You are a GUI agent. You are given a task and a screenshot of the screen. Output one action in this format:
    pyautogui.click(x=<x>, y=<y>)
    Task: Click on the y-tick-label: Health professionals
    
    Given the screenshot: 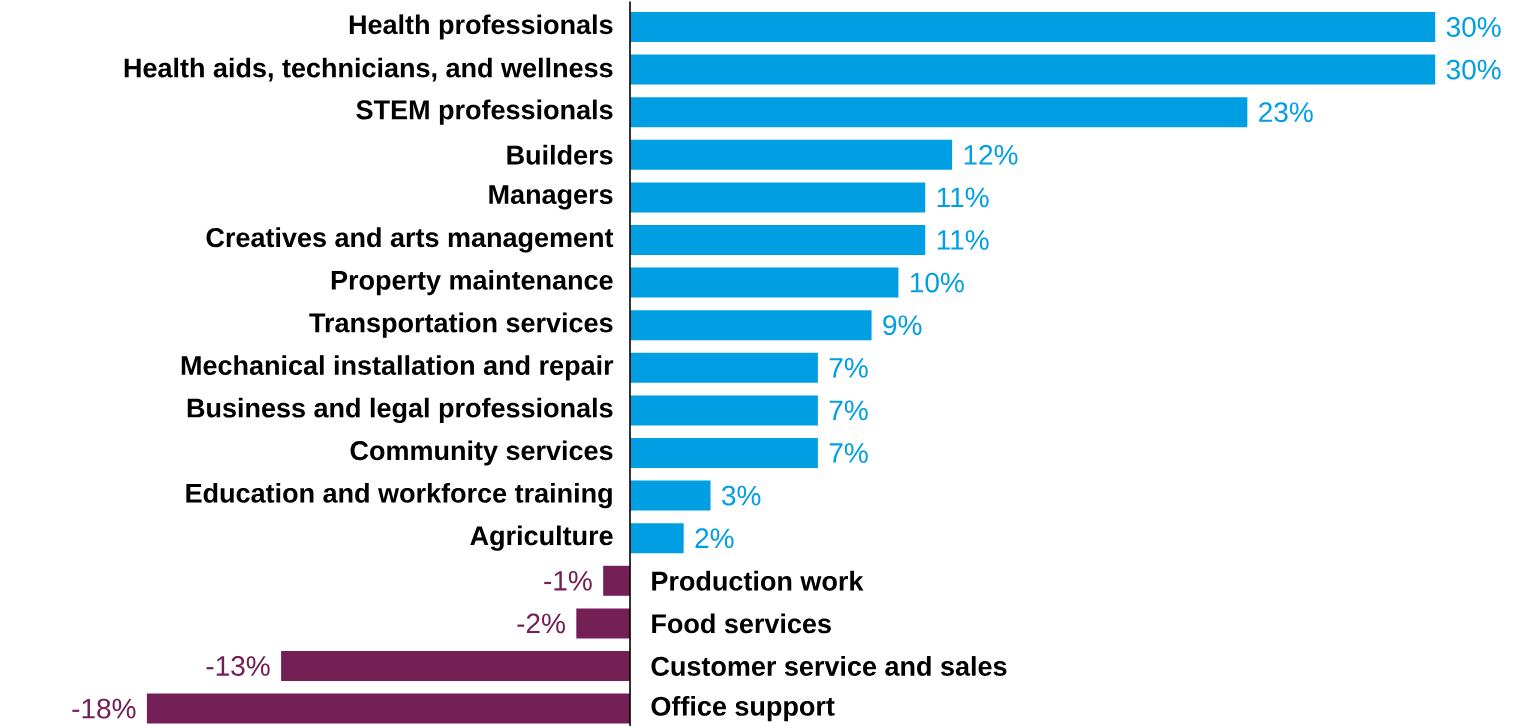 What is the action you would take?
    pyautogui.click(x=481, y=27)
    